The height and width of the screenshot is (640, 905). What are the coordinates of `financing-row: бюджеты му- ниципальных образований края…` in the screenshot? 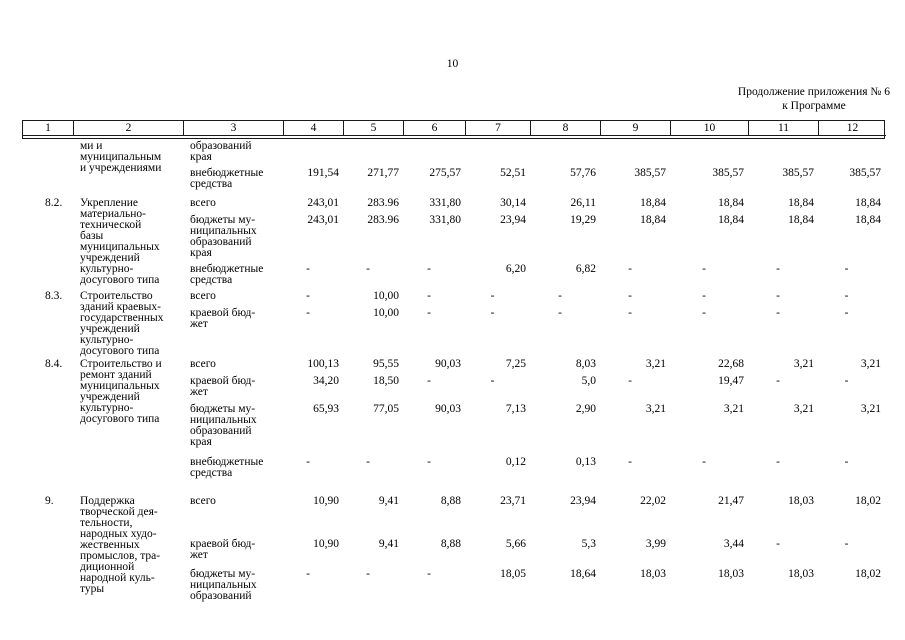 It's located at (534, 239).